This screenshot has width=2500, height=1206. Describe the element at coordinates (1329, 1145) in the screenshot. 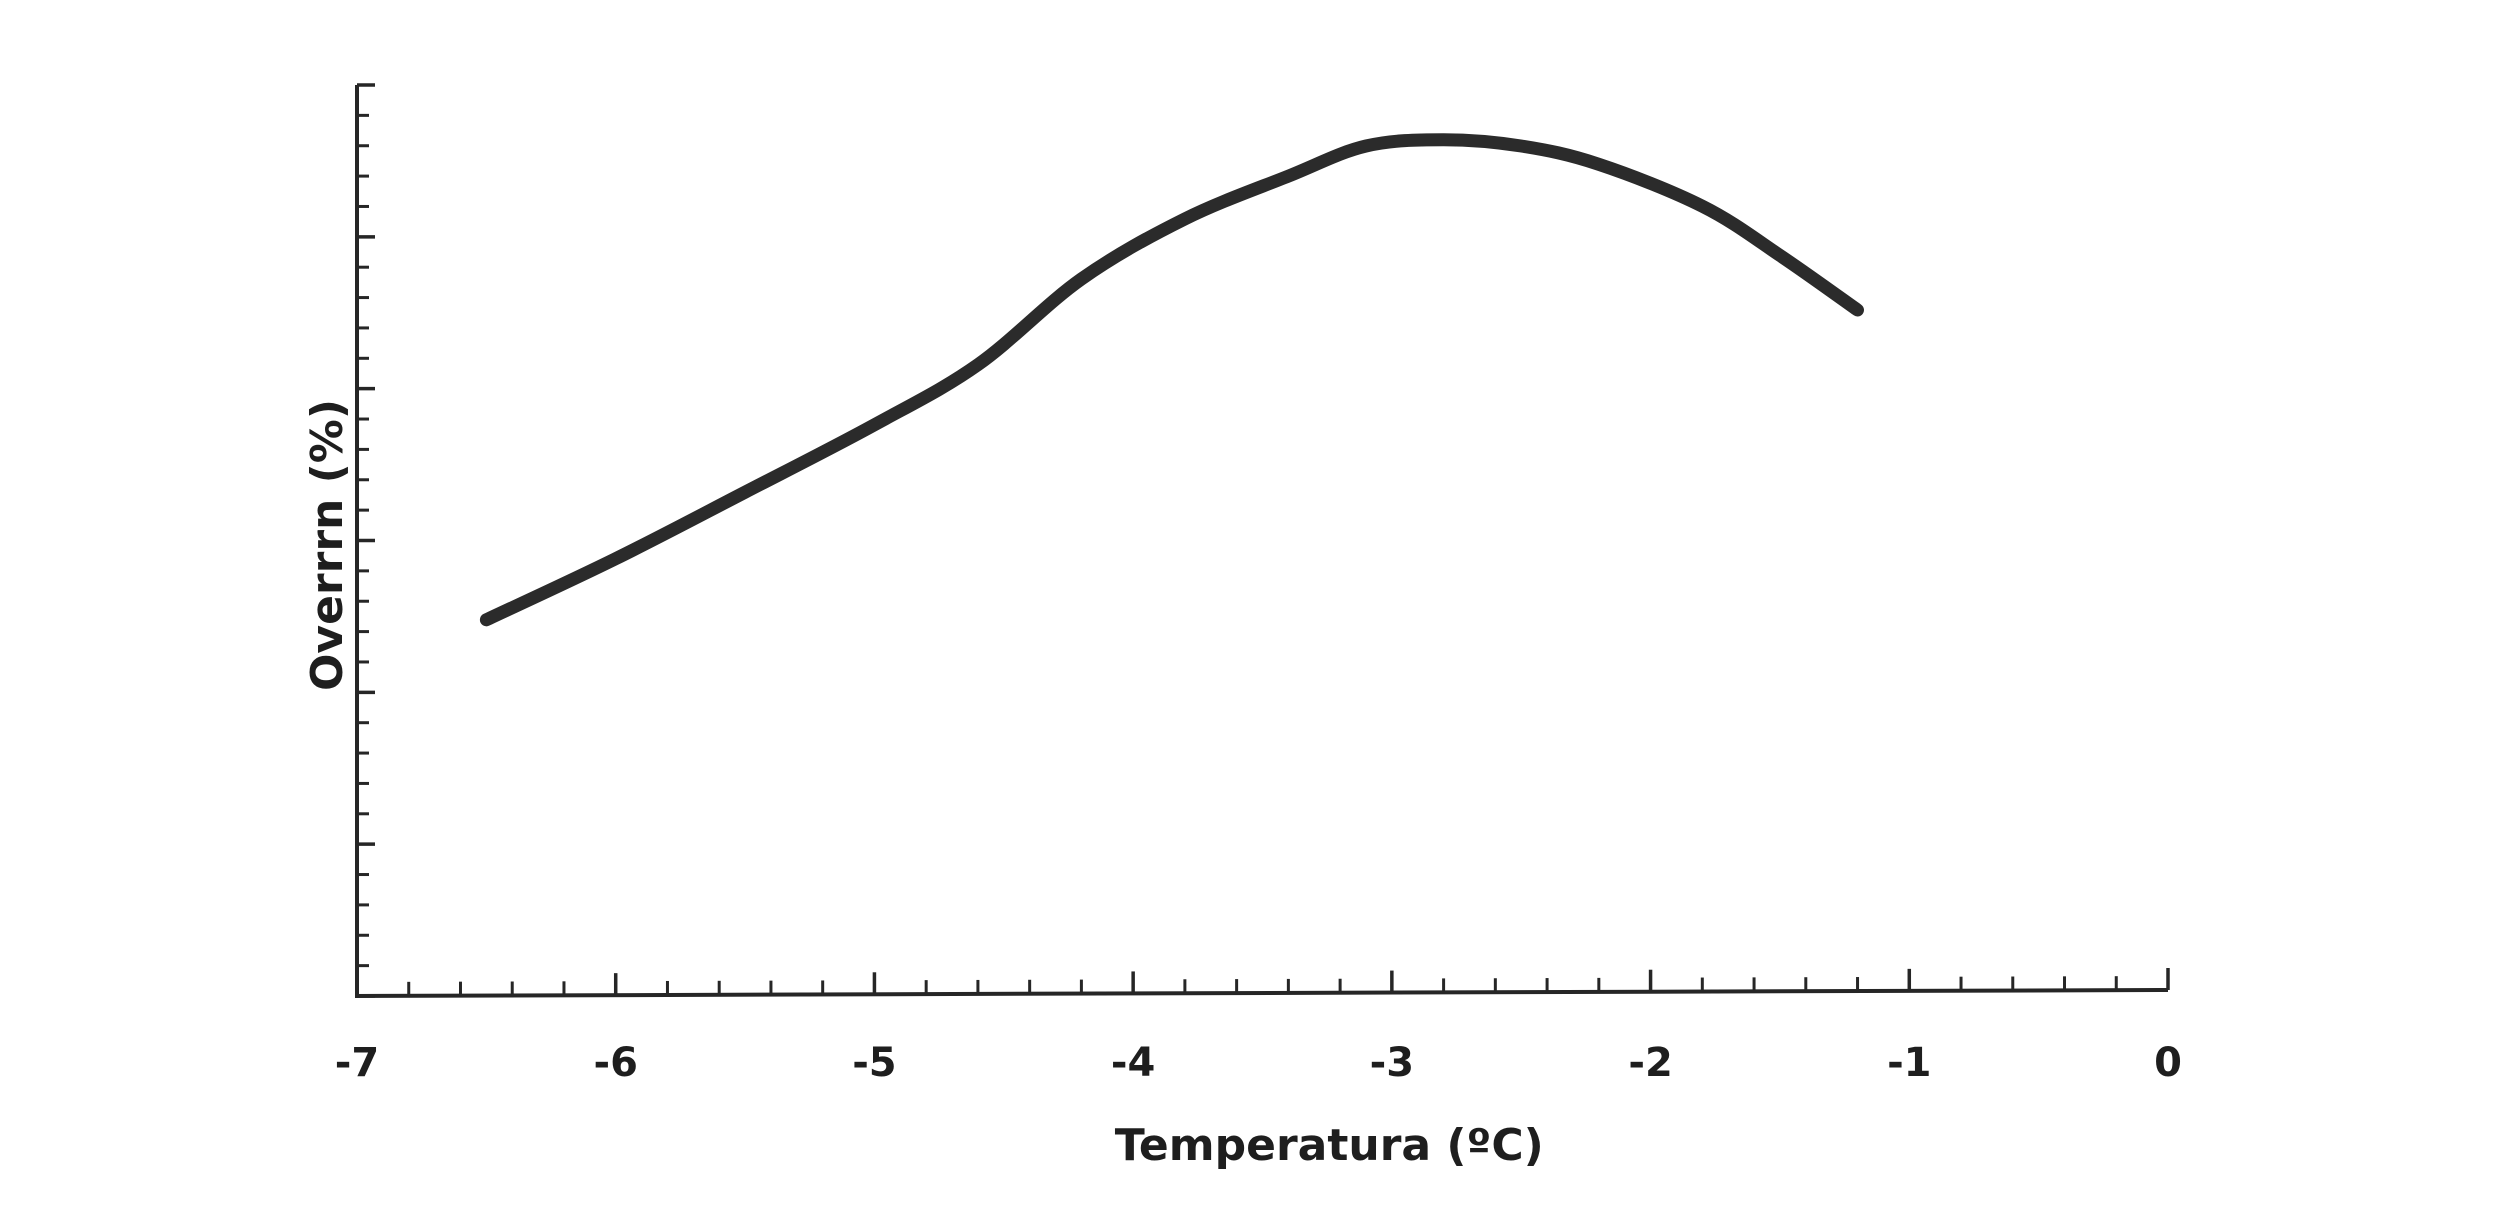

I see `x-axis-title: Temperatura (ºC)` at that location.